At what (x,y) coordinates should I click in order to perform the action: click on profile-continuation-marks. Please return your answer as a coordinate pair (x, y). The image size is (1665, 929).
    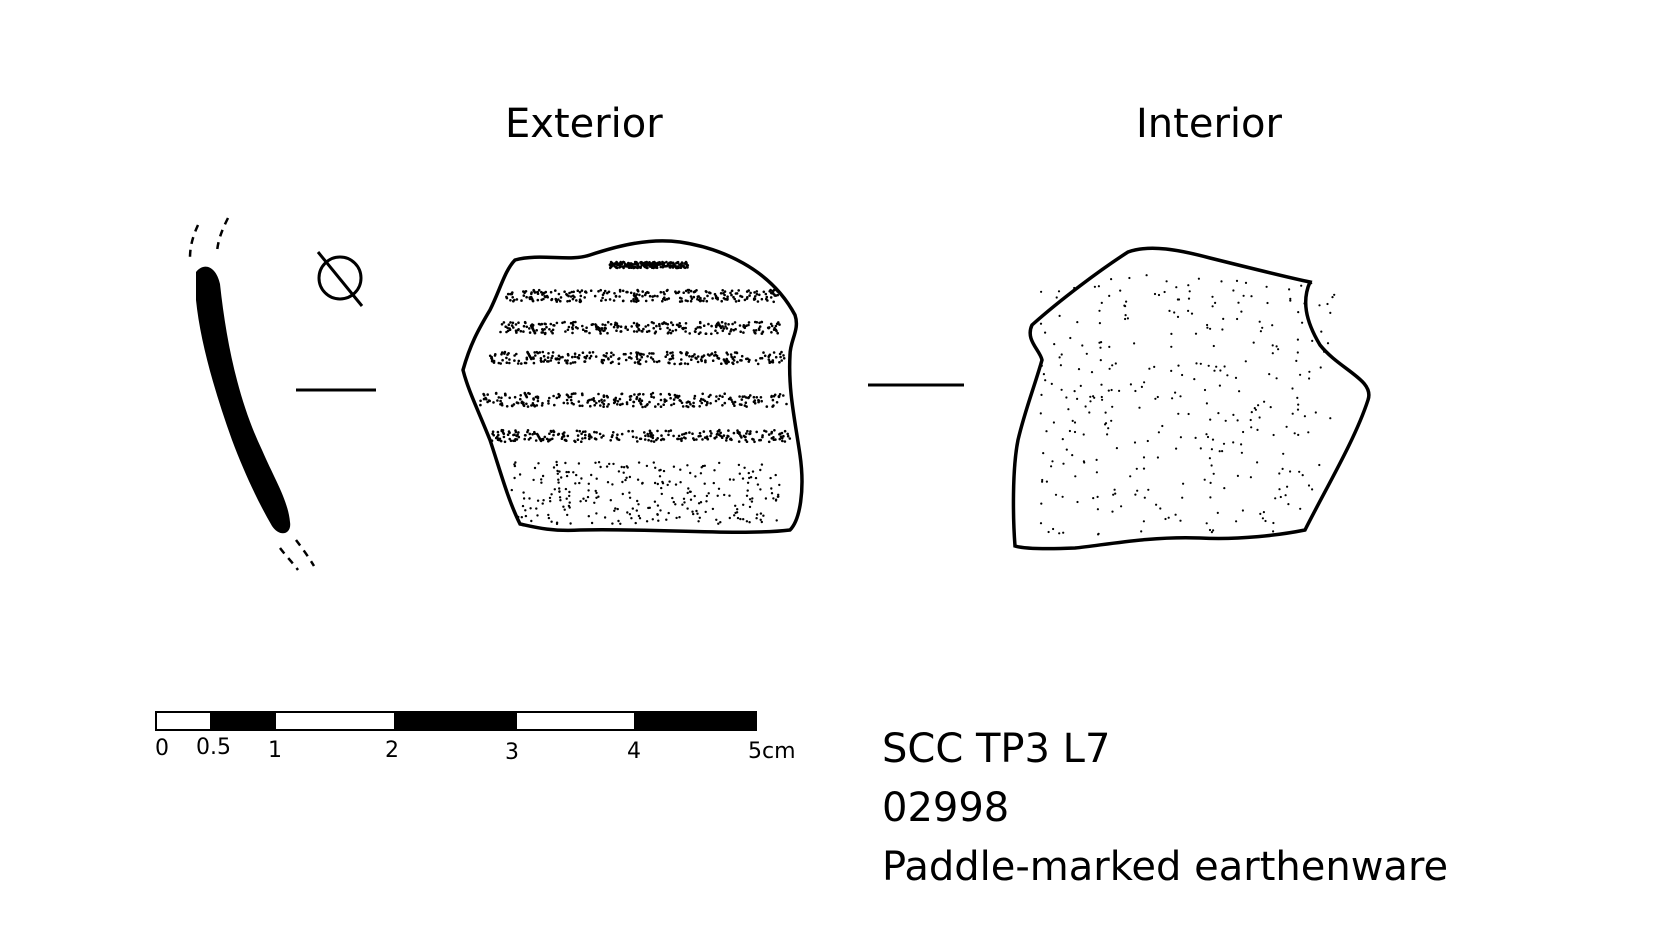
    Looking at the image, I should click on (252, 394).